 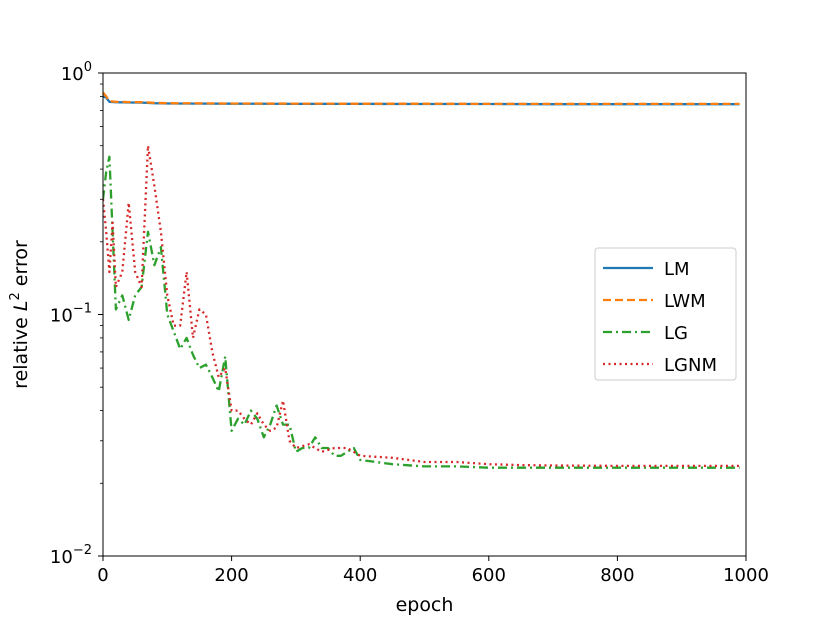 What do you see at coordinates (489, 575) in the screenshot?
I see `x-tick-label: 600` at bounding box center [489, 575].